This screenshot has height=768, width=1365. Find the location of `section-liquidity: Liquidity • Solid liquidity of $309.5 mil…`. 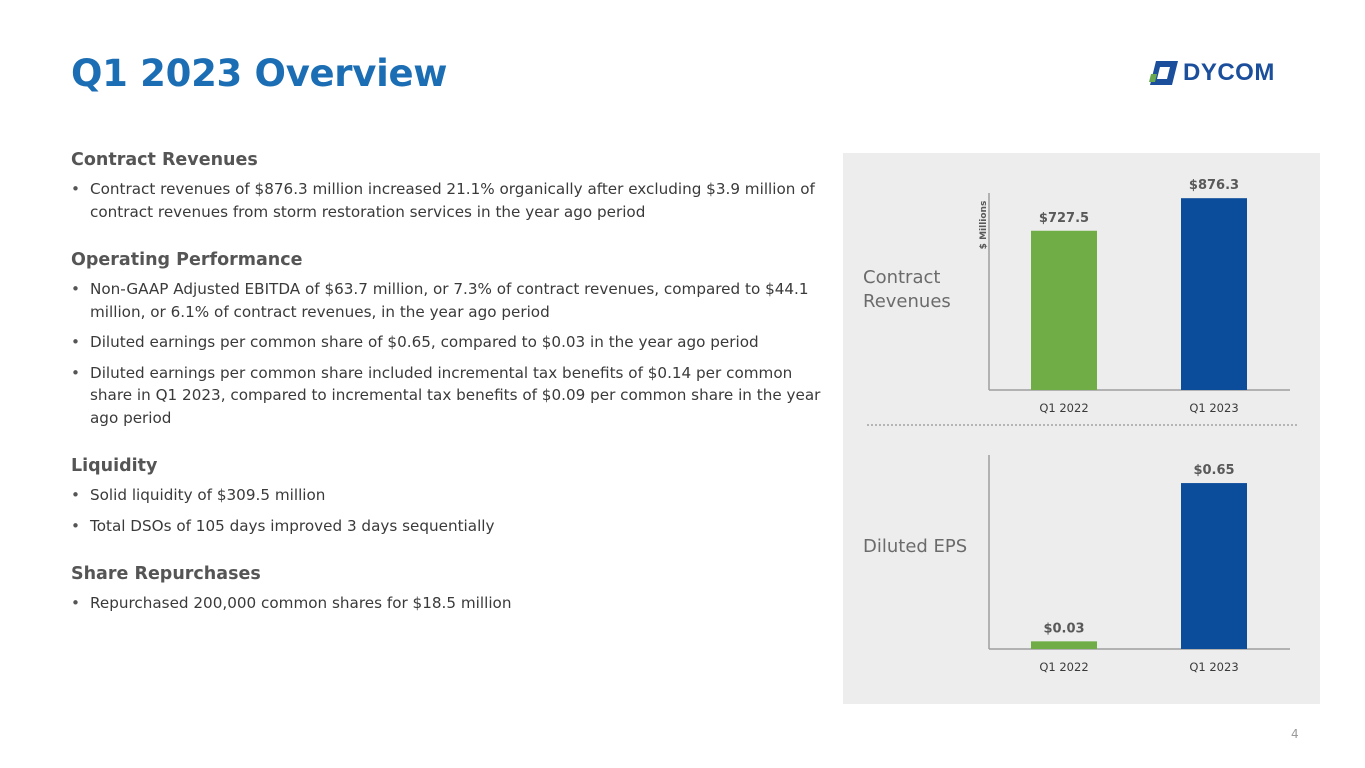

section-liquidity: Liquidity • Solid liquidity of $309.5 mil… is located at coordinates (451, 496).